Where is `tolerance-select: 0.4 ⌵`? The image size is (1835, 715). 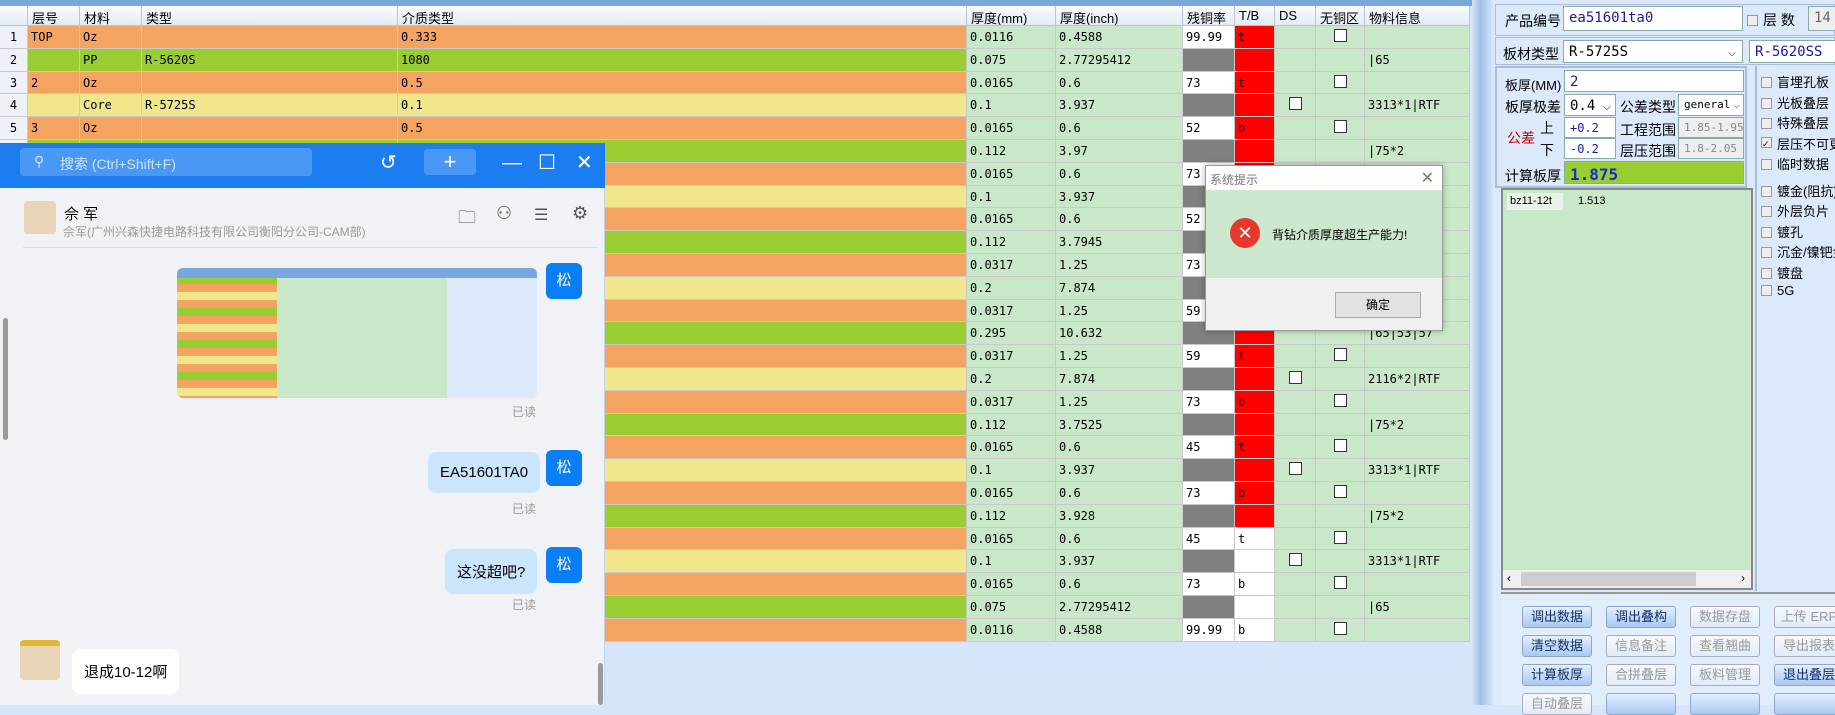
tolerance-select: 0.4 ⌵ is located at coordinates (1590, 105).